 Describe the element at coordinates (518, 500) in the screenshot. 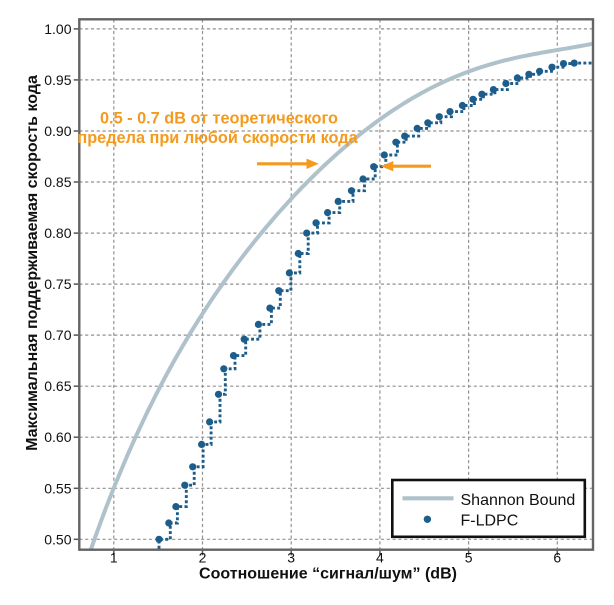

I see `svg-text: Shannon Bound` at that location.